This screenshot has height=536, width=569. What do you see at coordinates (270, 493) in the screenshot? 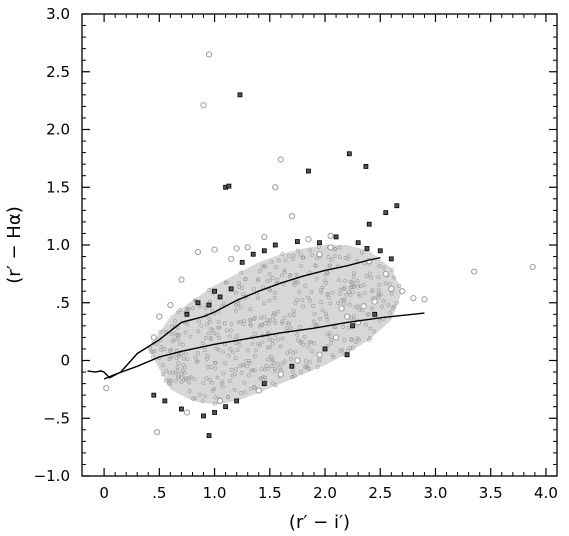
I see `x-tick-label: 1.5` at bounding box center [270, 493].